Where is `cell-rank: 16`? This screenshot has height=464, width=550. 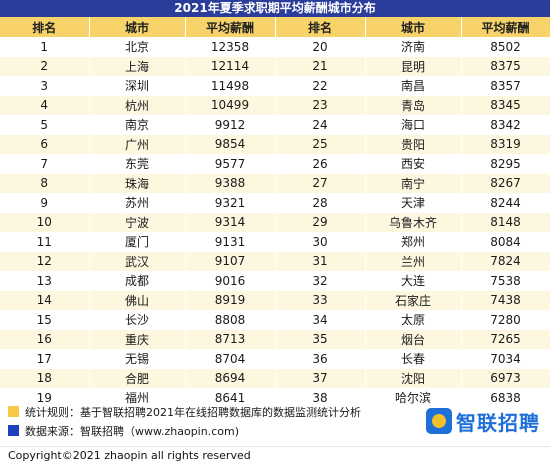 cell-rank: 16 is located at coordinates (45, 339).